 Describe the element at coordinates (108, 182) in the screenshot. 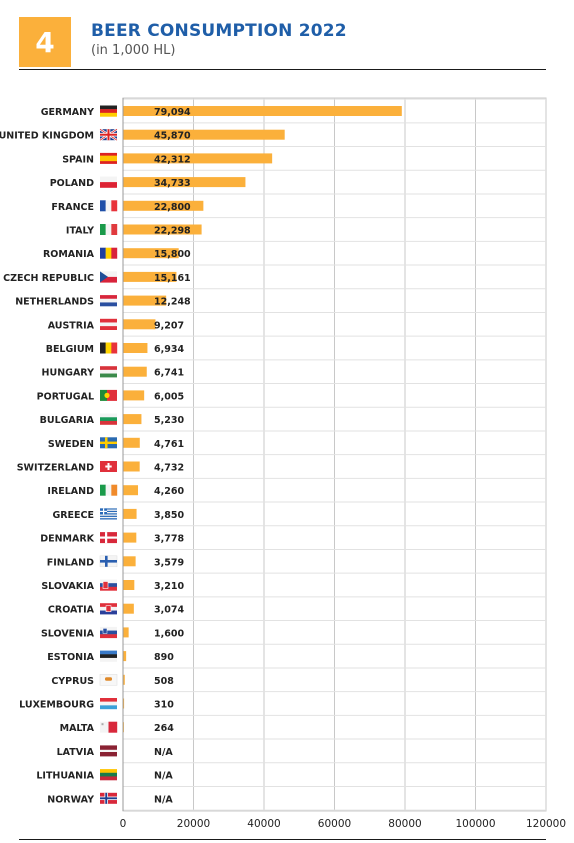

I see `poland-flag-icon` at that location.